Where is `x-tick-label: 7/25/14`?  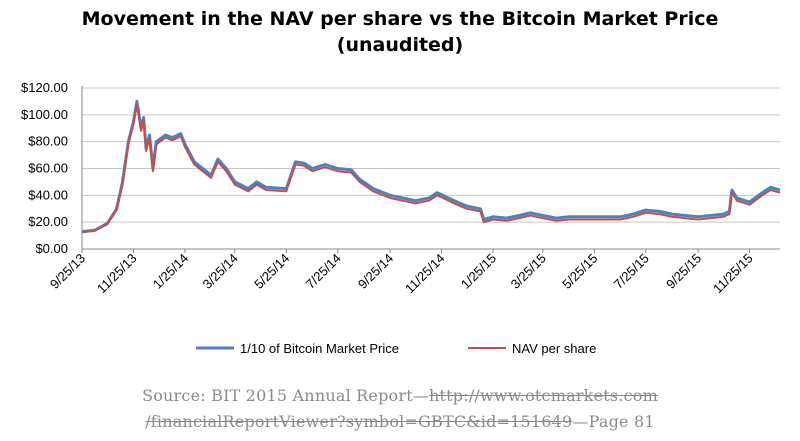 x-tick-label: 7/25/14 is located at coordinates (323, 271).